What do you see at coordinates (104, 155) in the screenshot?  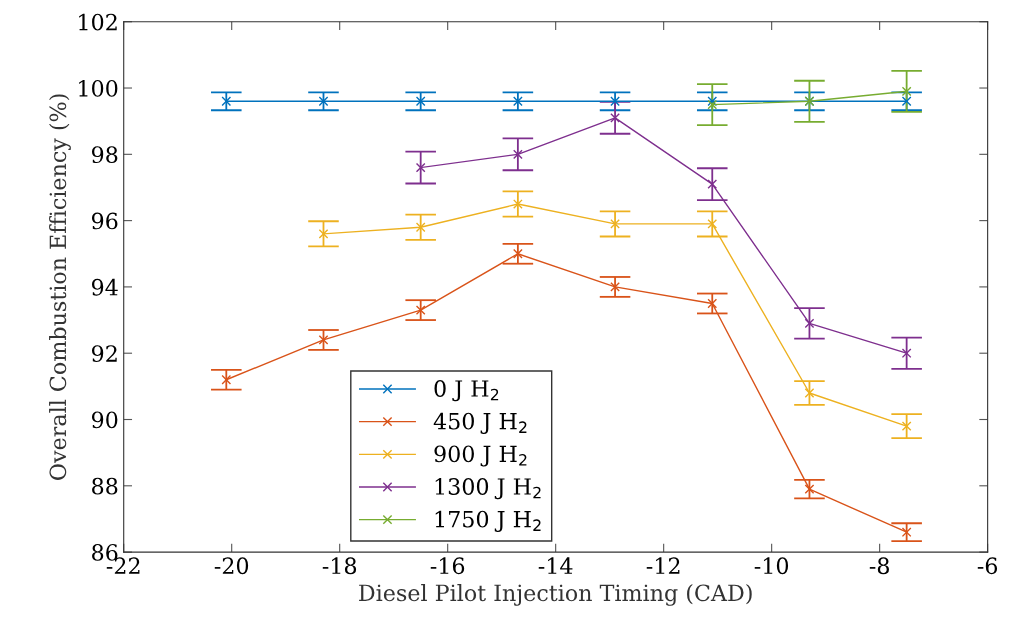 I see `y-tick-label: 98` at bounding box center [104, 155].